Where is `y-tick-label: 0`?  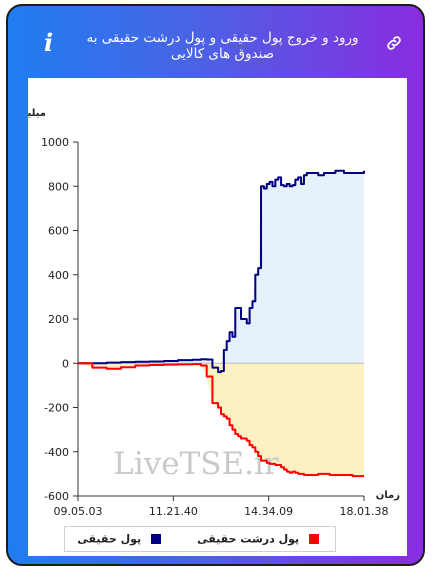
y-tick-label: 0 is located at coordinates (65, 363).